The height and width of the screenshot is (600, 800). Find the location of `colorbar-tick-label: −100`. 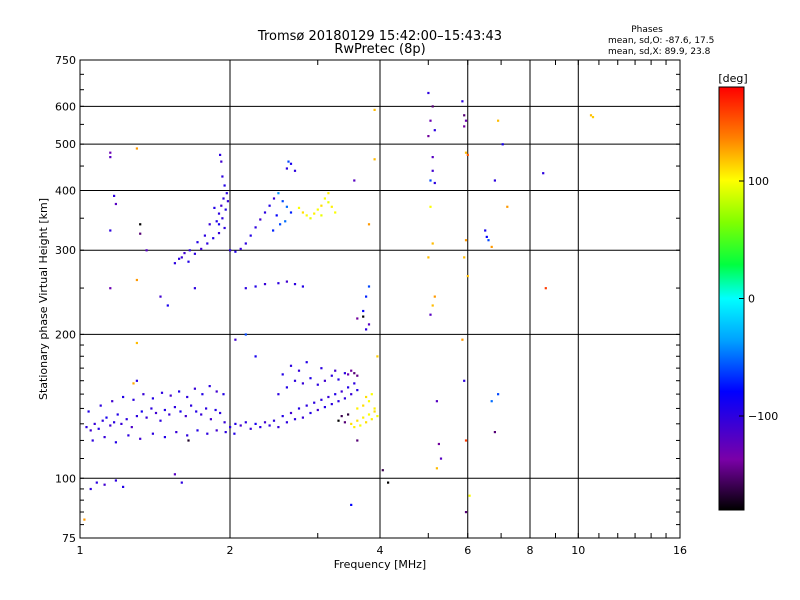

colorbar-tick-label: −100 is located at coordinates (763, 416).